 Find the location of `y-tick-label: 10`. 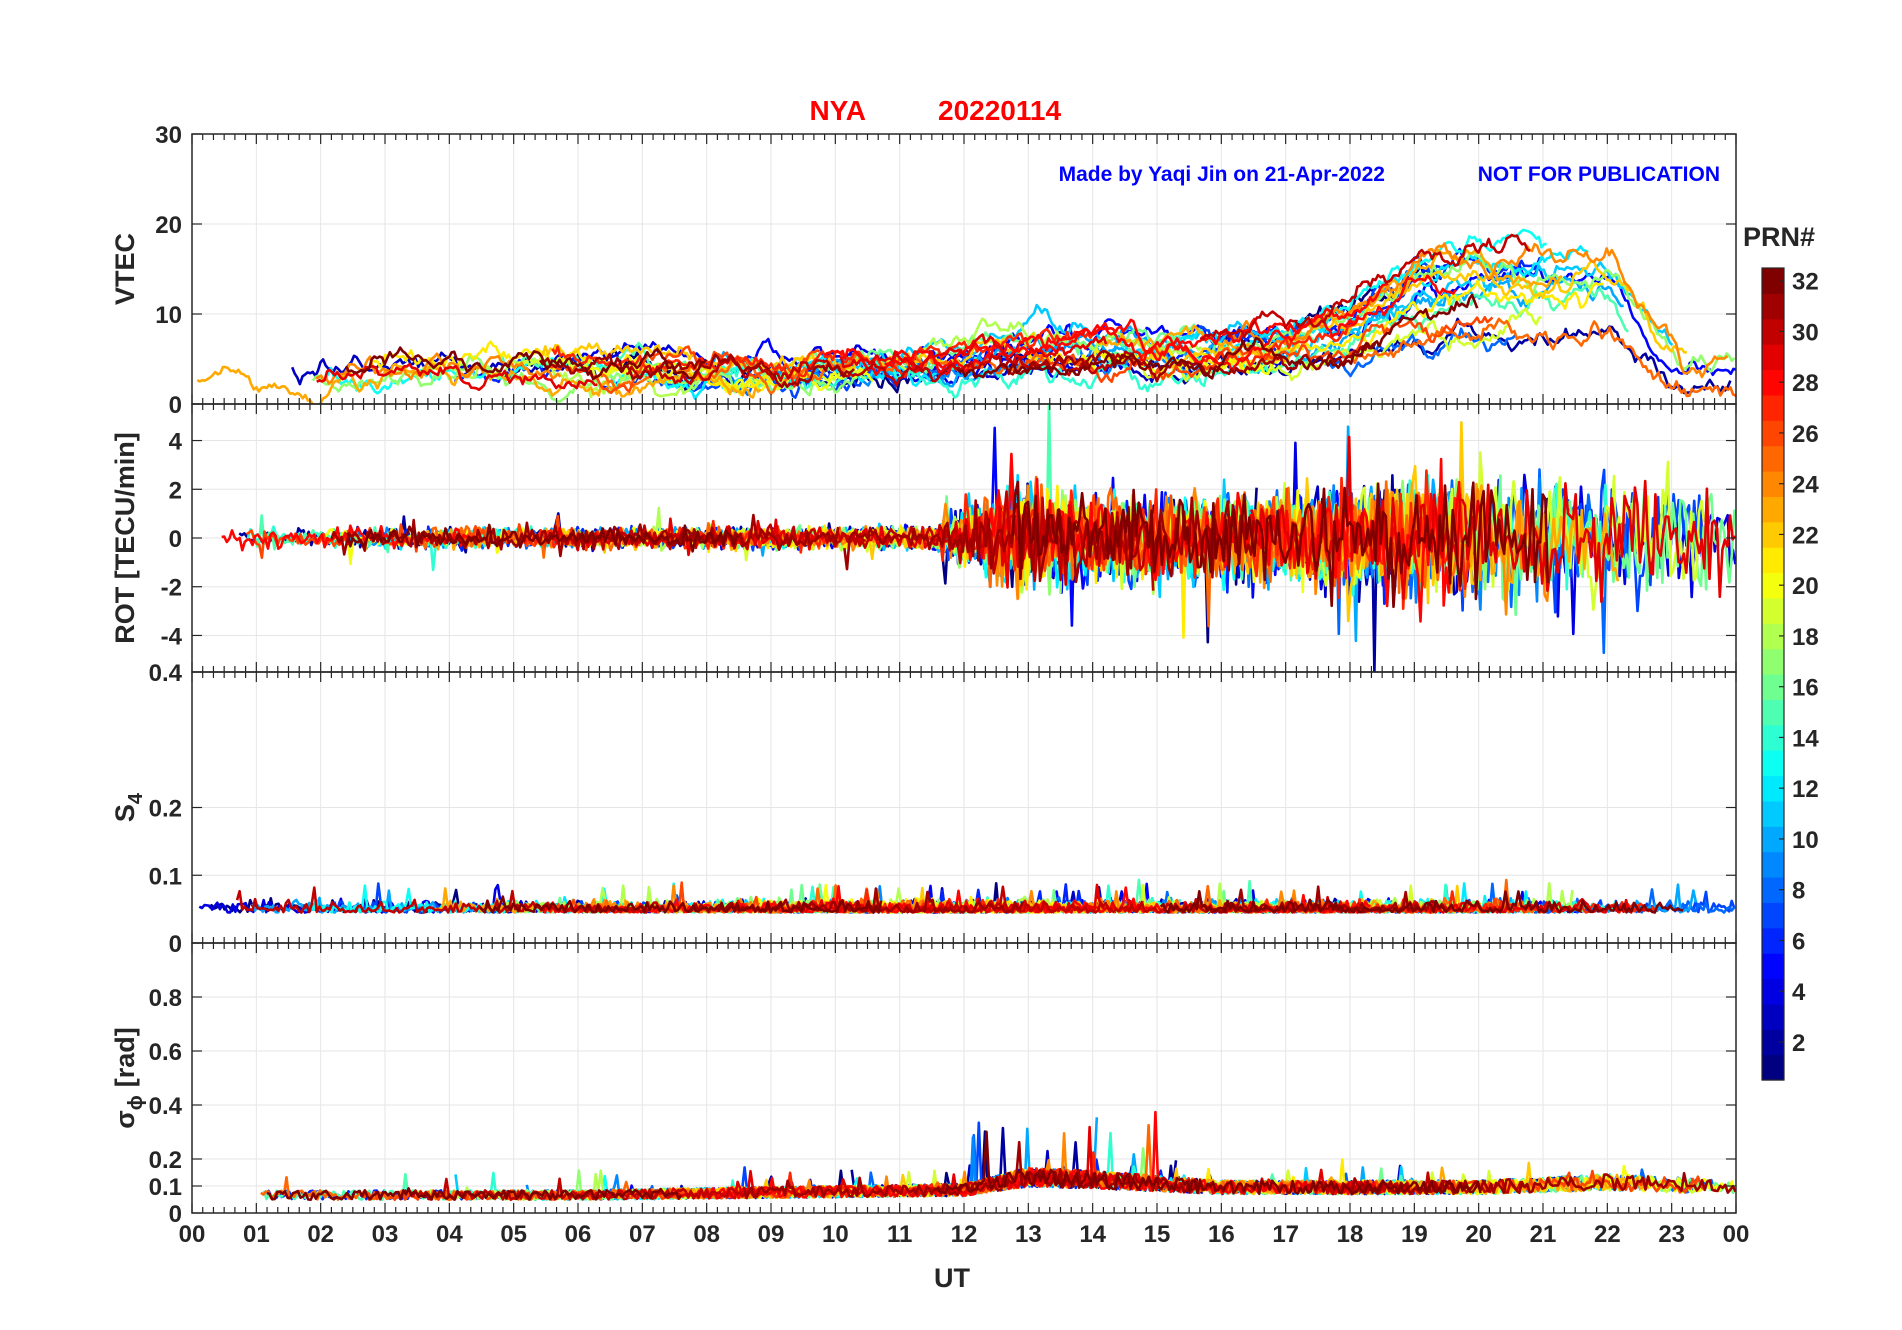

y-tick-label: 10 is located at coordinates (168, 315).